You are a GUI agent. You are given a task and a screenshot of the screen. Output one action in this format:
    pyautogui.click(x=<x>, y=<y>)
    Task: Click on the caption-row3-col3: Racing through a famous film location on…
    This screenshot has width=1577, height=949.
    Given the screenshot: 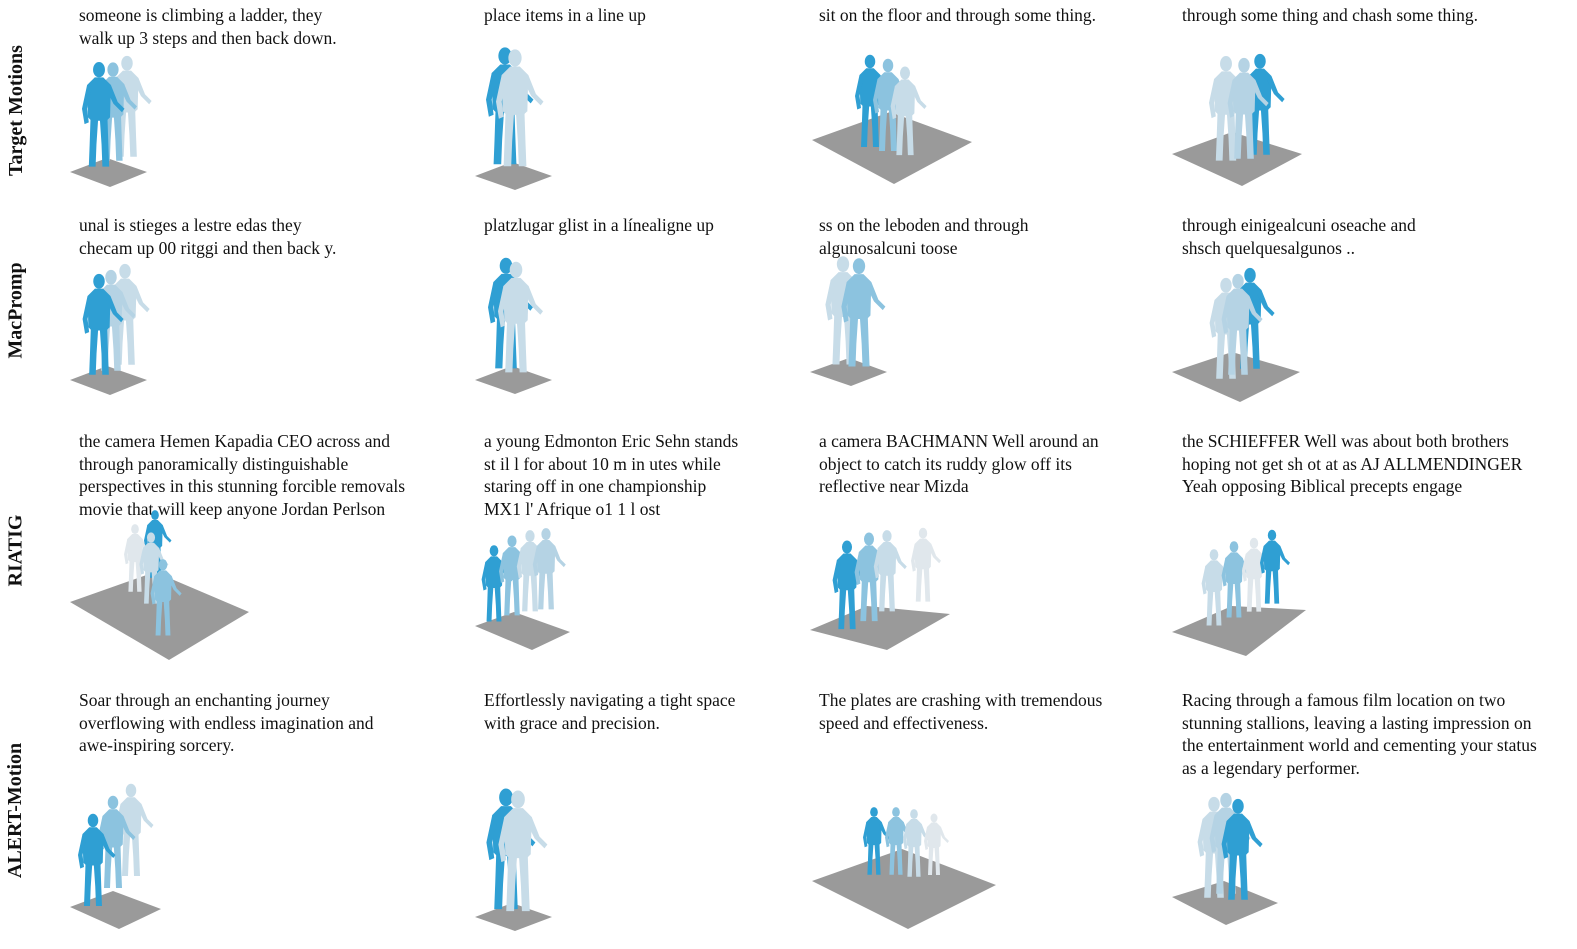 What is the action you would take?
    pyautogui.click(x=1359, y=734)
    